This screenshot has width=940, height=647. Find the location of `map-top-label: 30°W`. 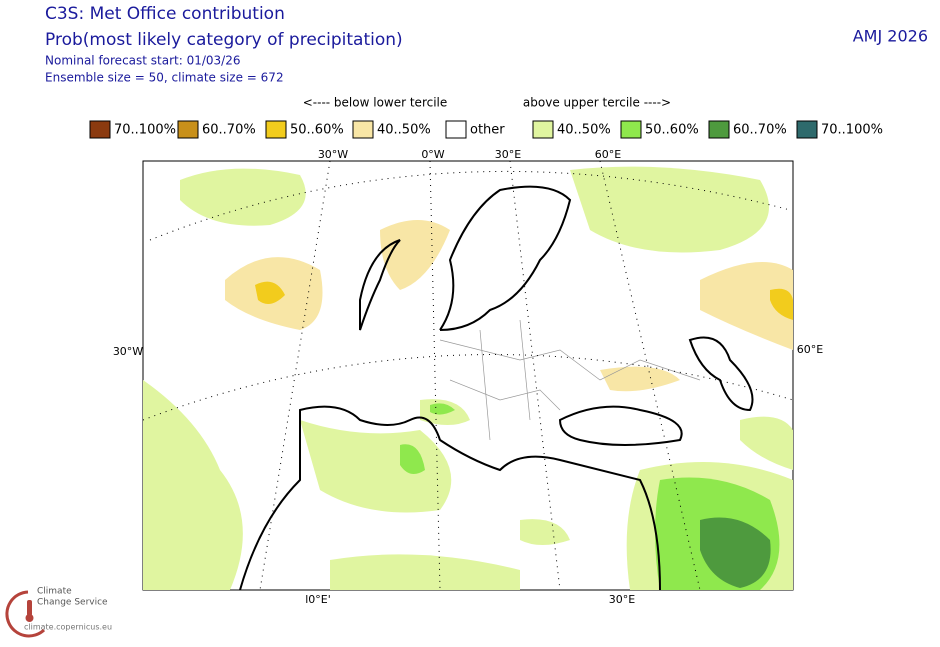

map-top-label: 30°W is located at coordinates (333, 154).